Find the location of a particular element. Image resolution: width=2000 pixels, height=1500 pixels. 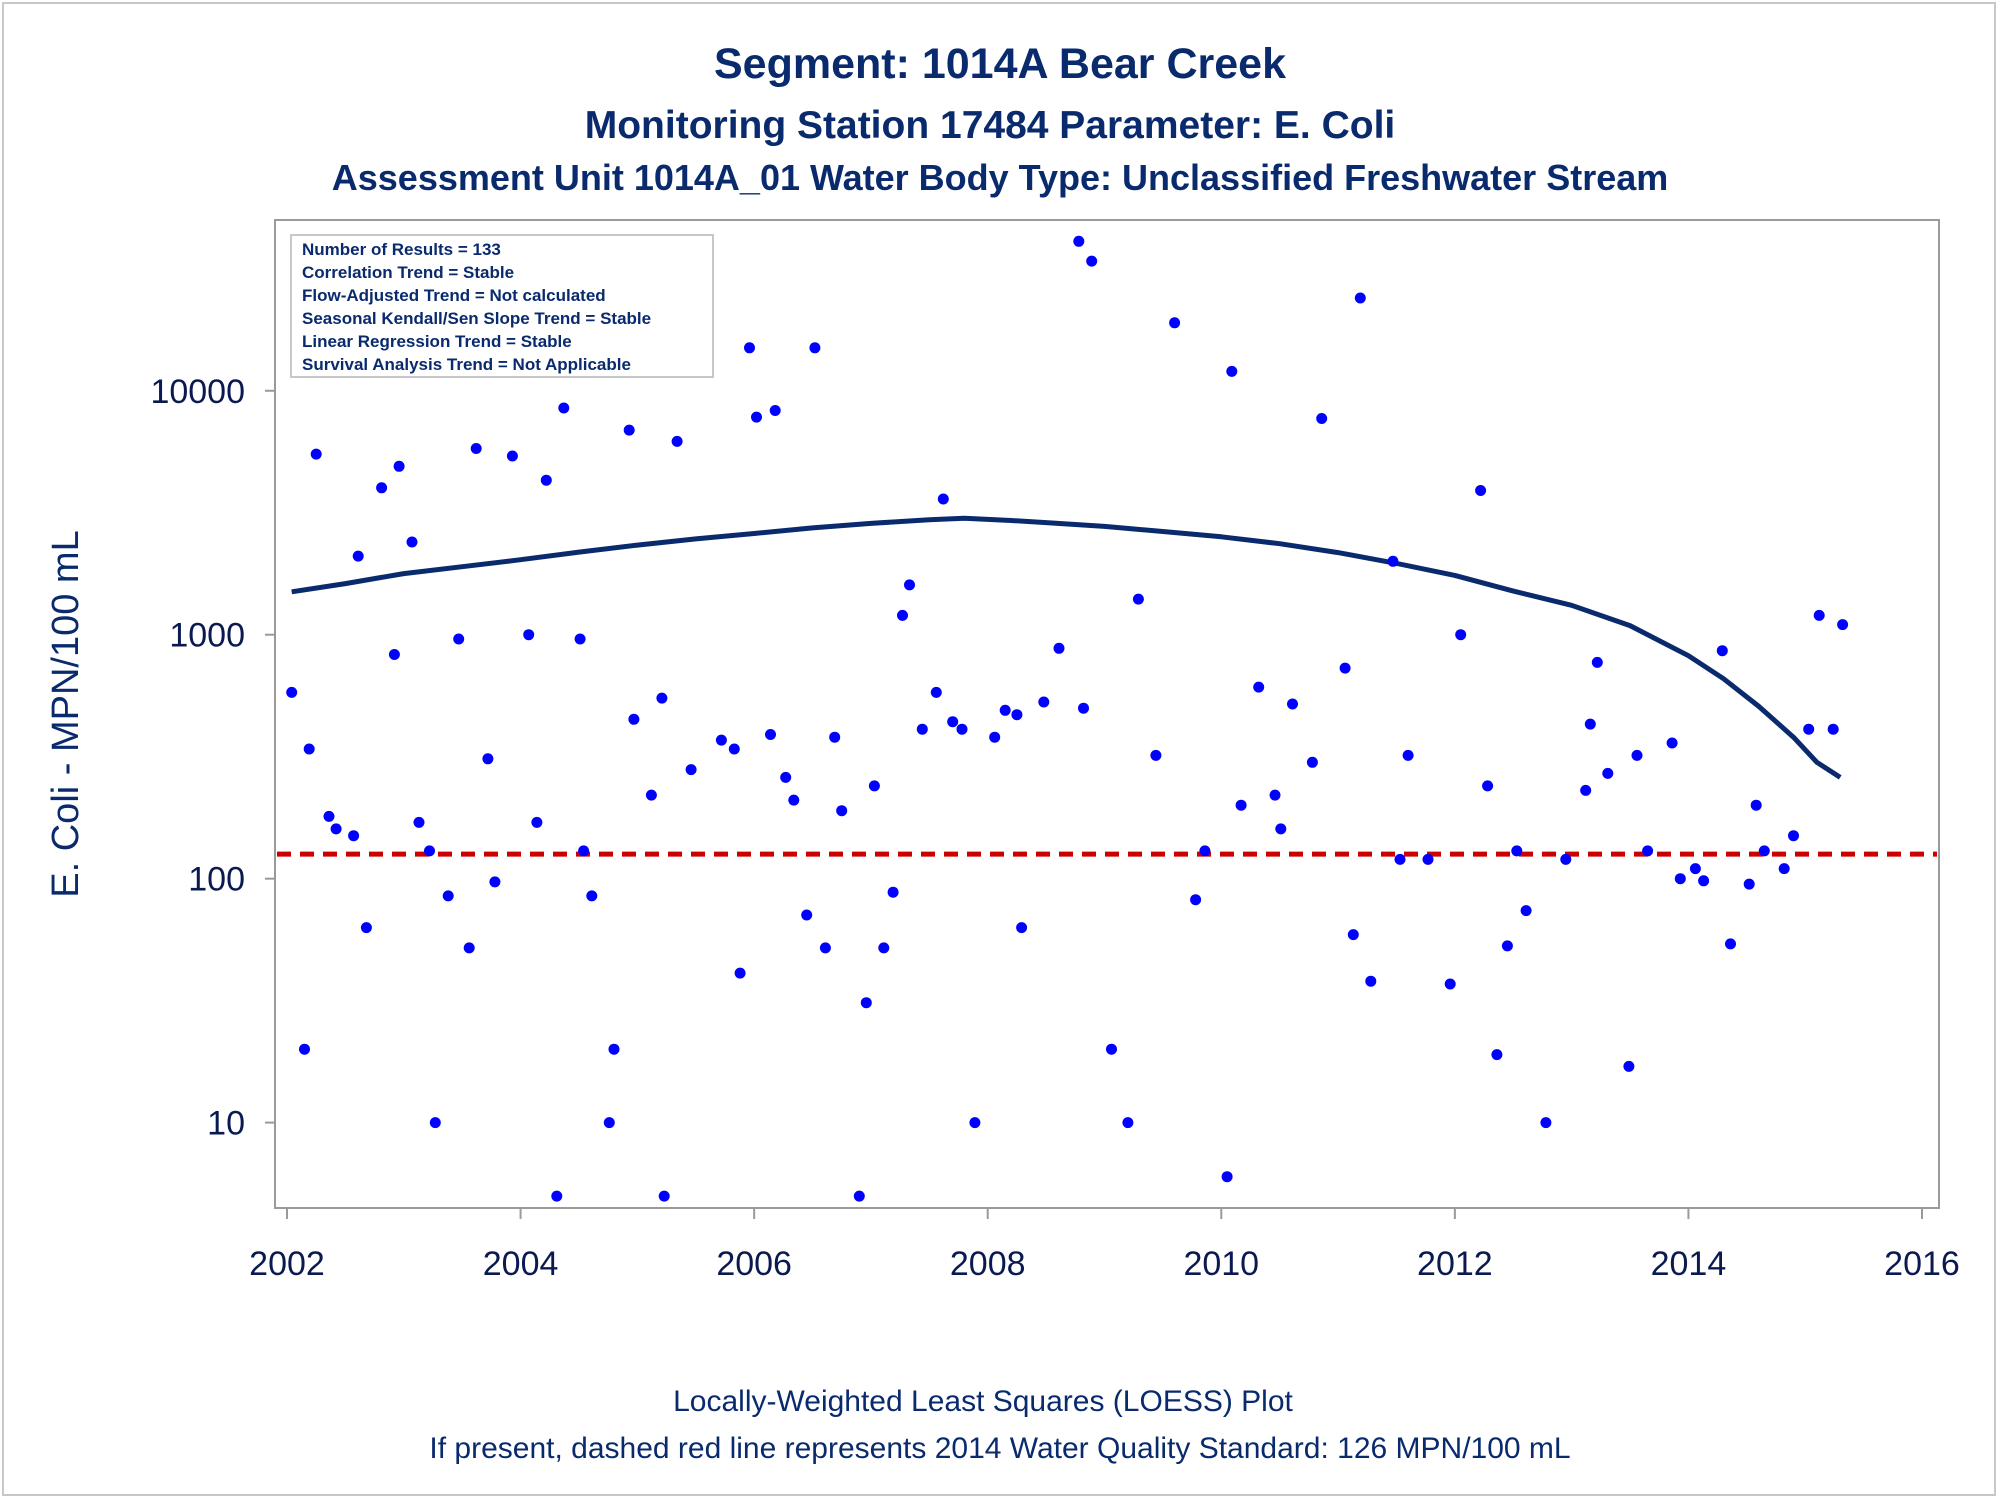

x-tick-label: 2004 is located at coordinates (521, 1264).